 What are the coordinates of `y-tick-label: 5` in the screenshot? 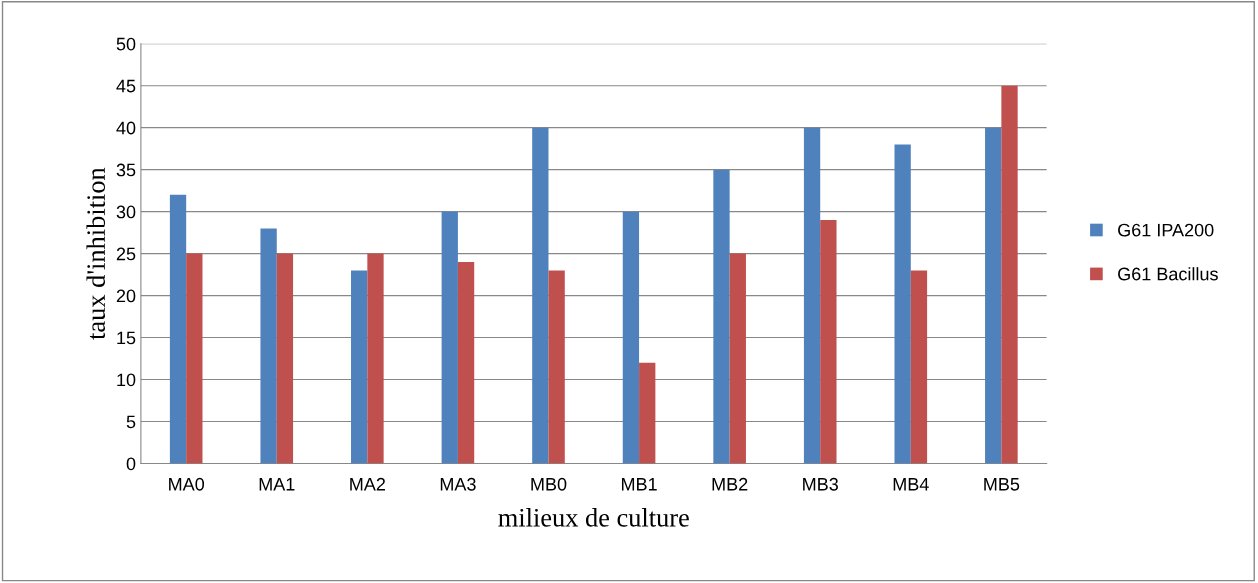 It's located at (131, 422).